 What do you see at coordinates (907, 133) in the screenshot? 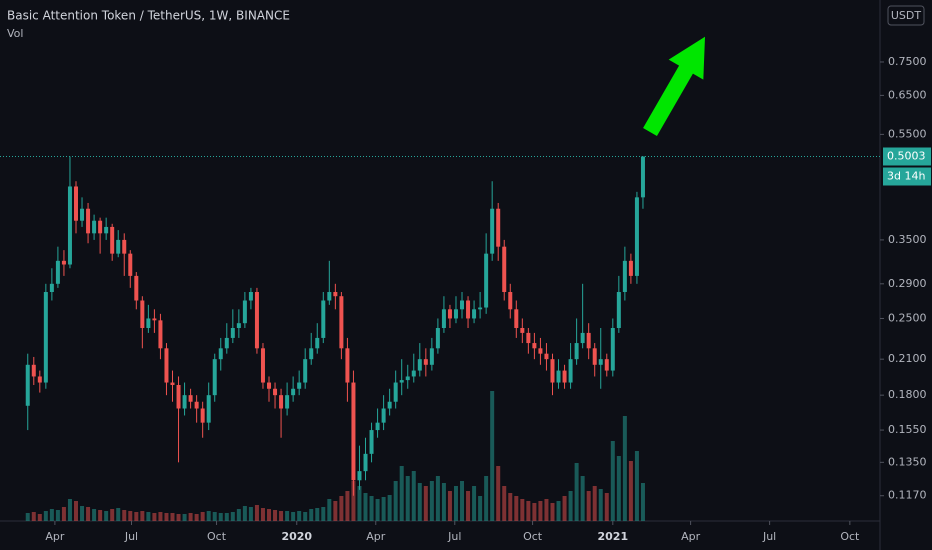
I see `y-tick-label: 0.5500` at bounding box center [907, 133].